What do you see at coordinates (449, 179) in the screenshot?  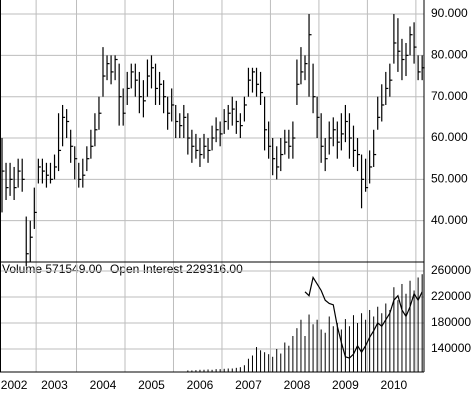 I see `y-tick-label: 50.000` at bounding box center [449, 179].